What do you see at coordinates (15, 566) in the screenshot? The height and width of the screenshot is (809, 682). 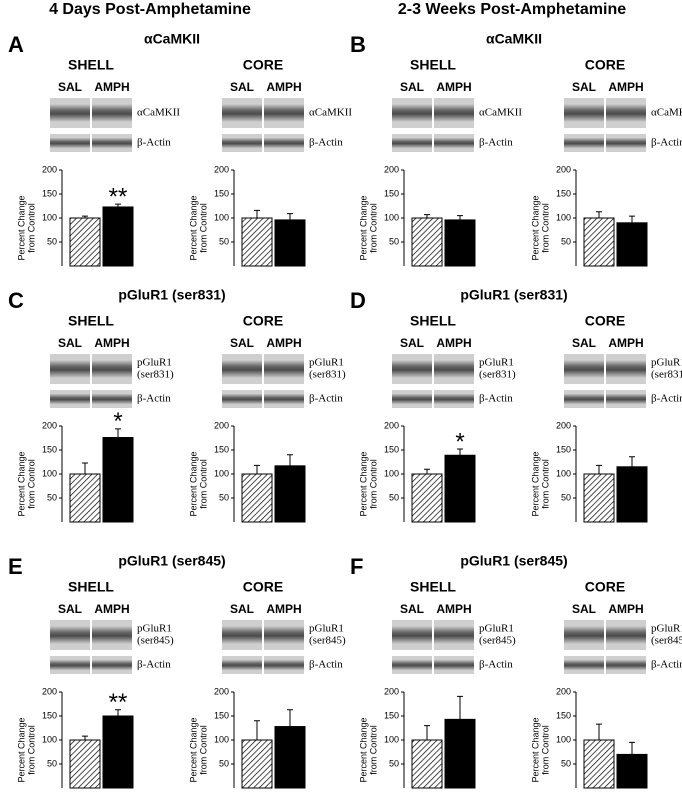 I see `panel-letter: E` at bounding box center [15, 566].